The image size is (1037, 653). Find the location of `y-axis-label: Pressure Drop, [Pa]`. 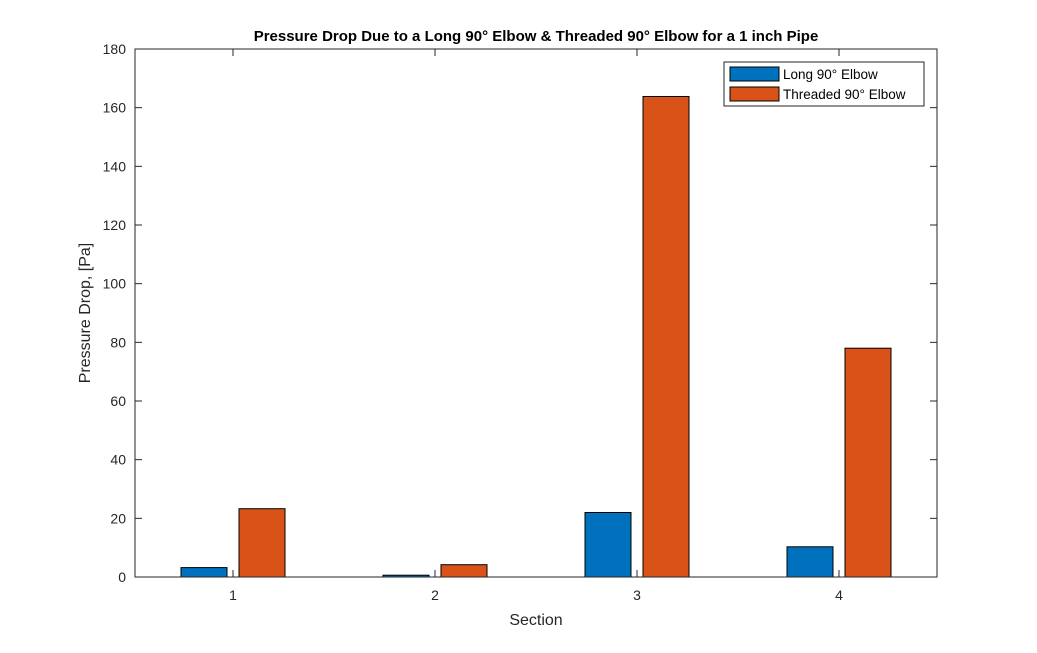

y-axis-label: Pressure Drop, [Pa] is located at coordinates (85, 313).